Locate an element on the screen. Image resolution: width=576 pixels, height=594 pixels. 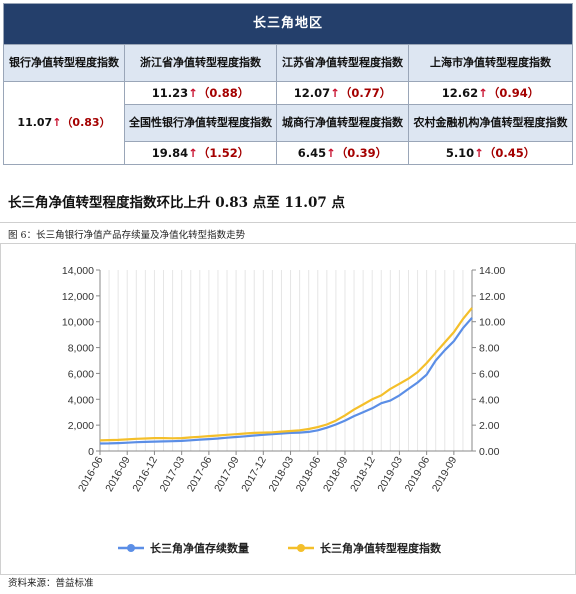
city-bank-index-value-cell: 6.45↑（0.39） is located at coordinates (342, 153).